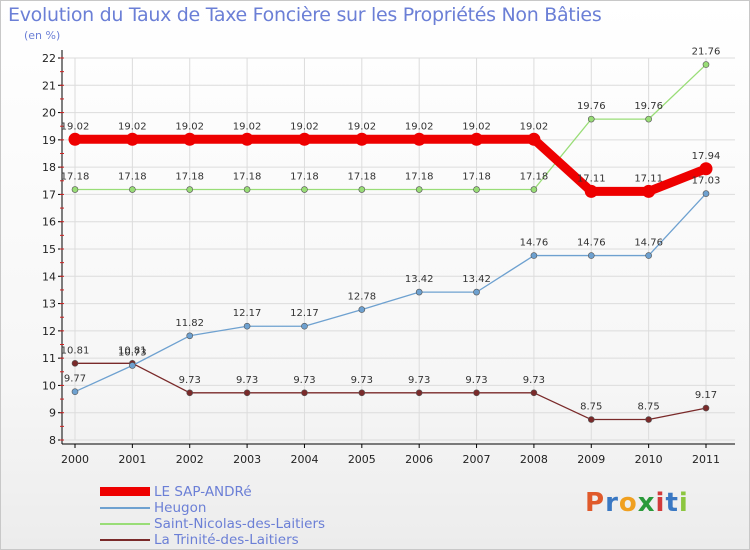  I want to click on legend-swatch-le-sap-andre, so click(125, 491).